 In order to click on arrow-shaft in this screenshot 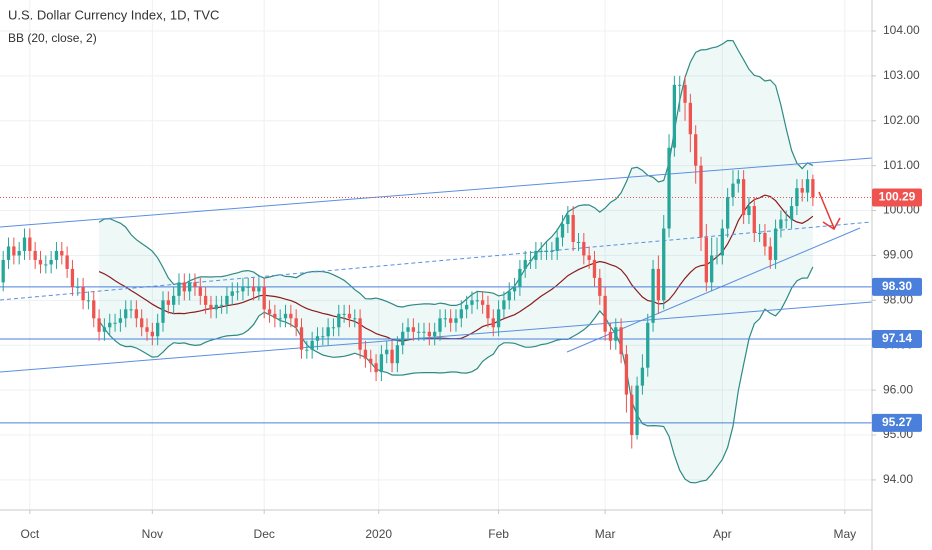, I will do `click(826, 210)`.